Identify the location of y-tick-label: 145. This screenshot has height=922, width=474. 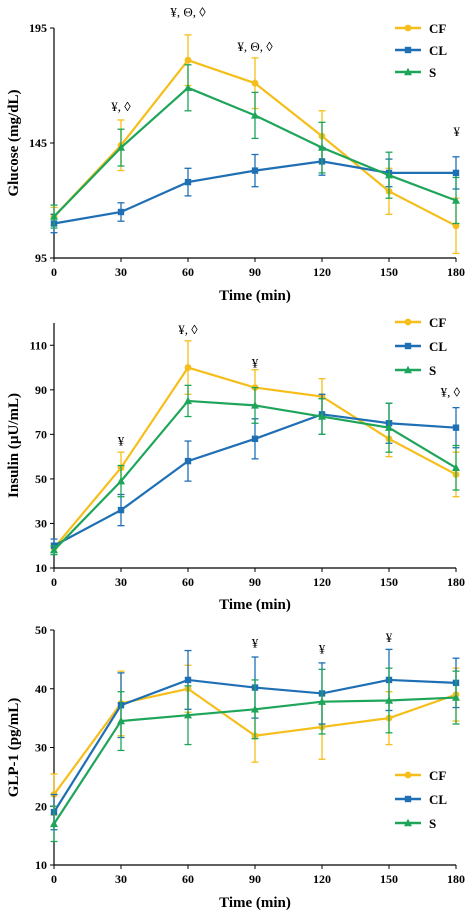
(38, 143).